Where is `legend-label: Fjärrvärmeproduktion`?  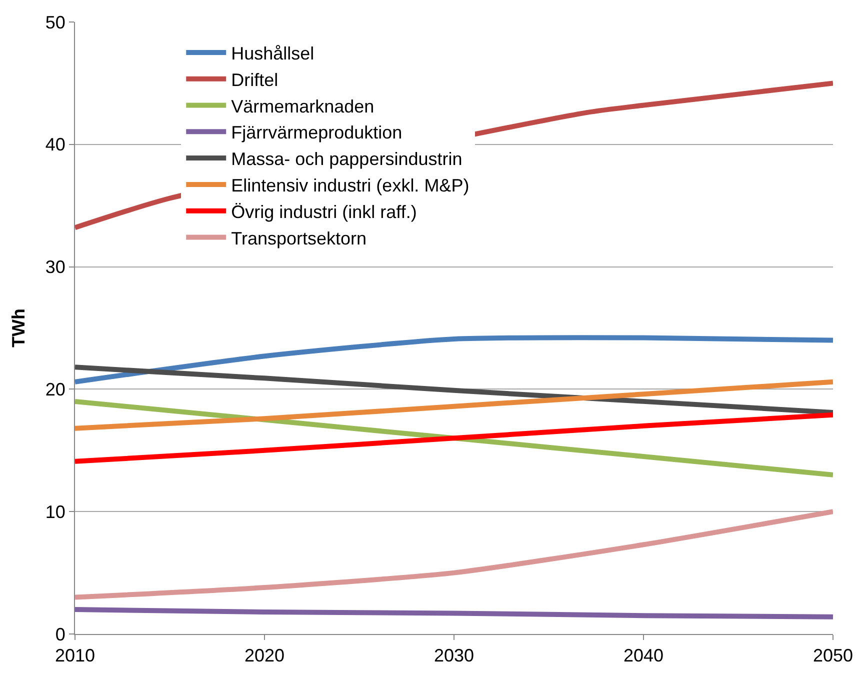 legend-label: Fjärrvärmeproduktion is located at coordinates (316, 132).